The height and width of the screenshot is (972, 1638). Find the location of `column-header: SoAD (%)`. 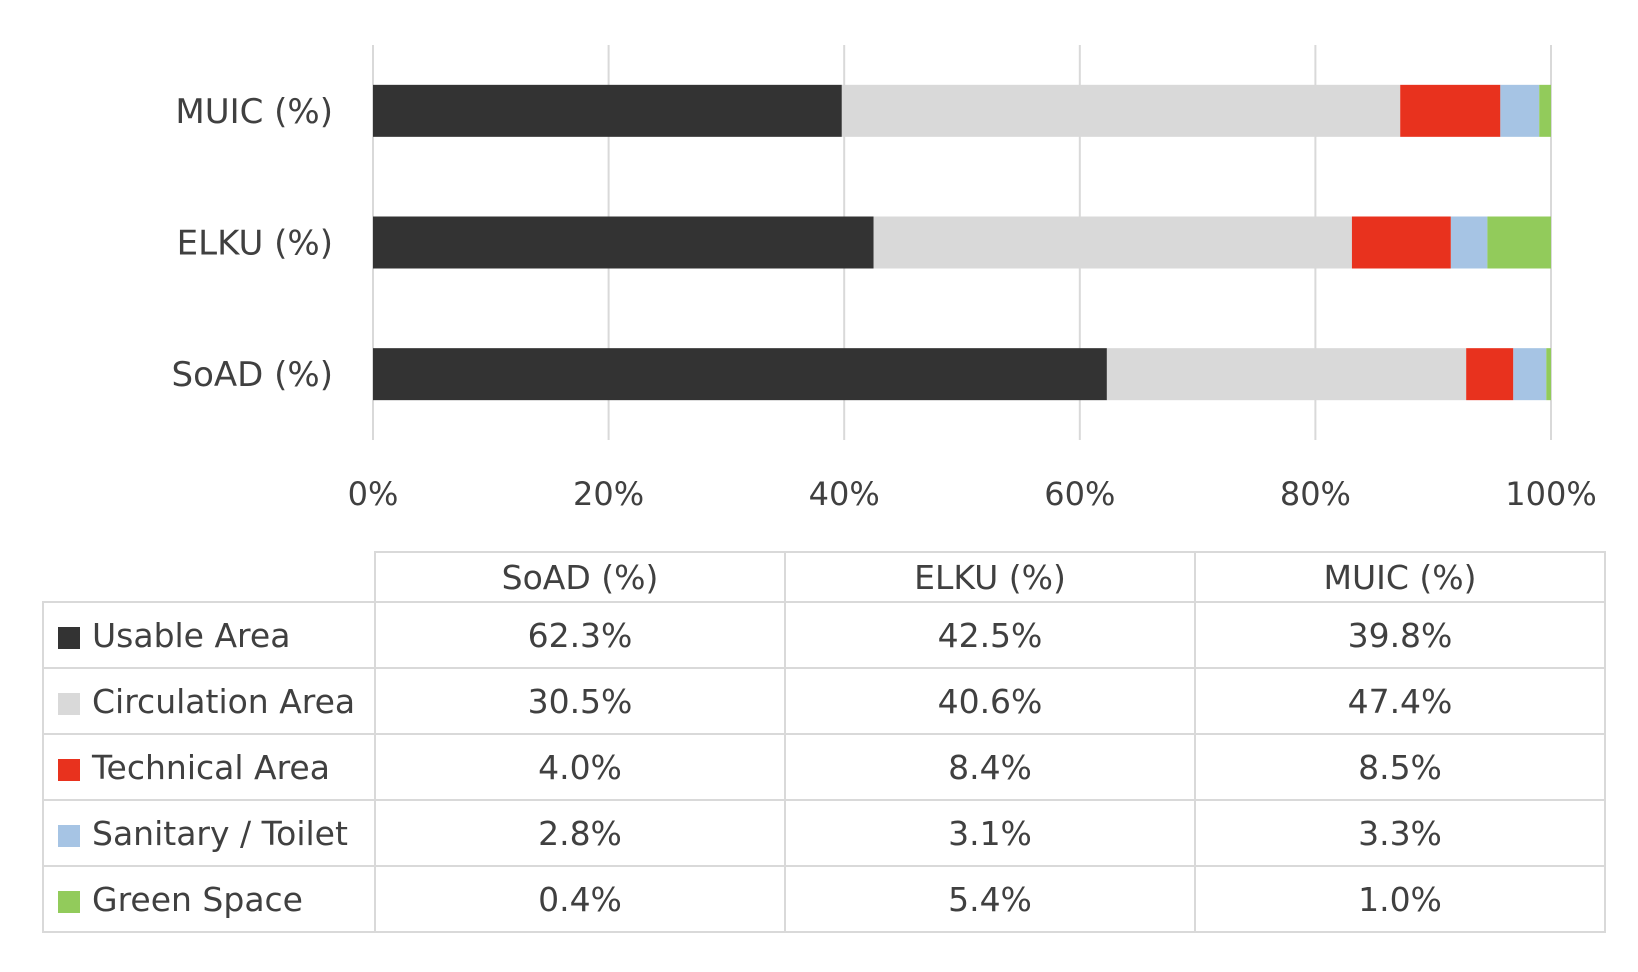

column-header: SoAD (%) is located at coordinates (580, 577).